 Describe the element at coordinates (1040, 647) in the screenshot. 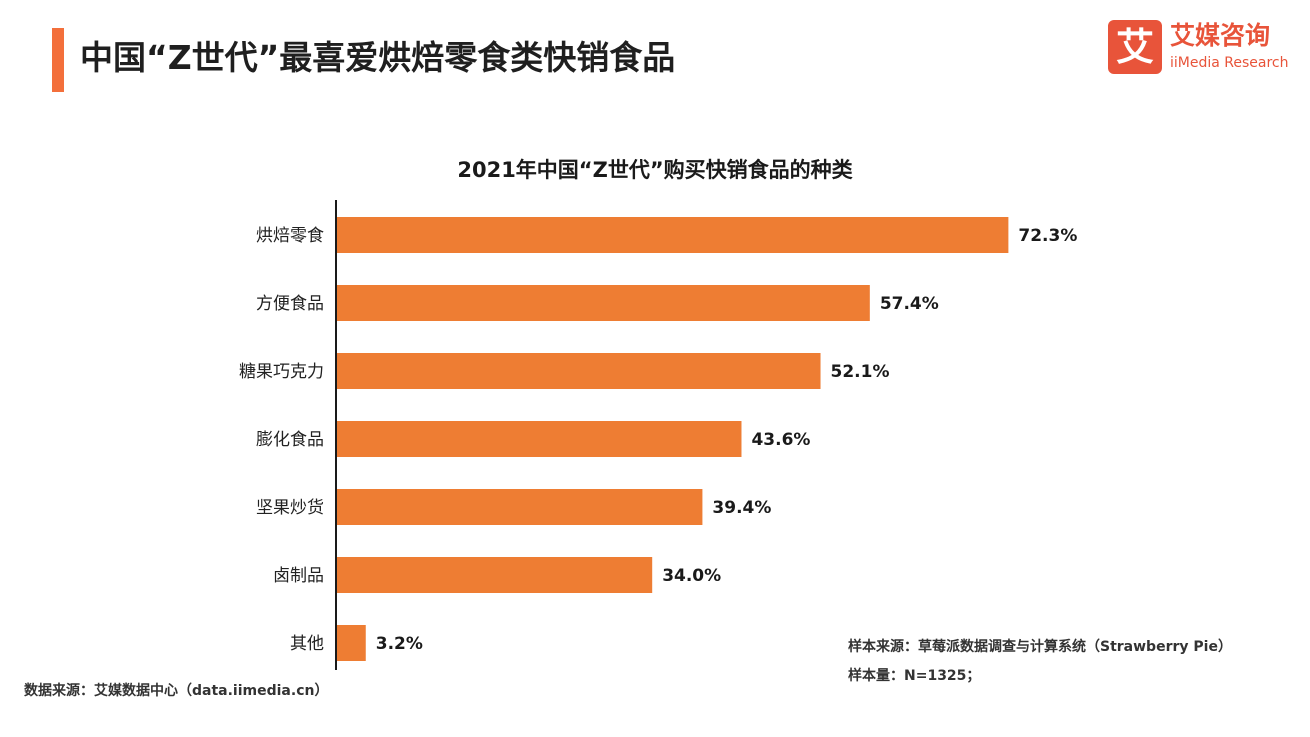

I see `sample-source-note: 样本来源：草莓派数据调查与计算系统（Strawberry Pie）` at that location.